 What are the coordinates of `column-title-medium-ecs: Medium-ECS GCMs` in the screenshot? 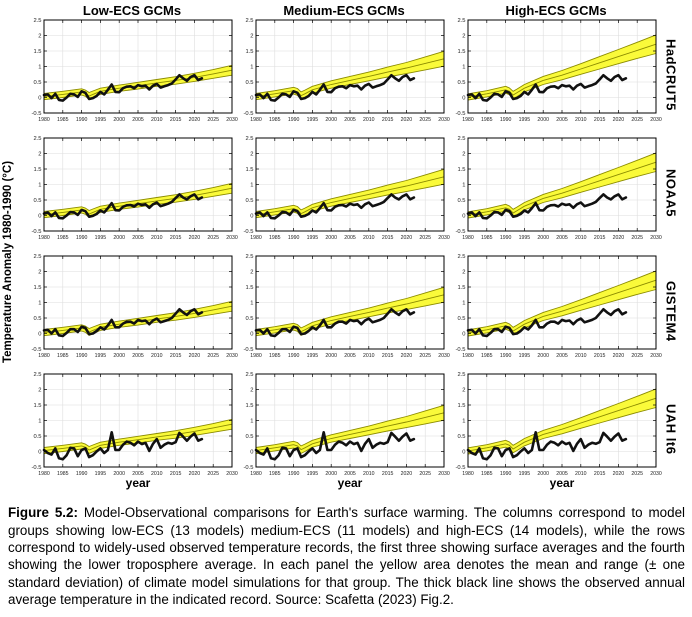 It's located at (344, 10).